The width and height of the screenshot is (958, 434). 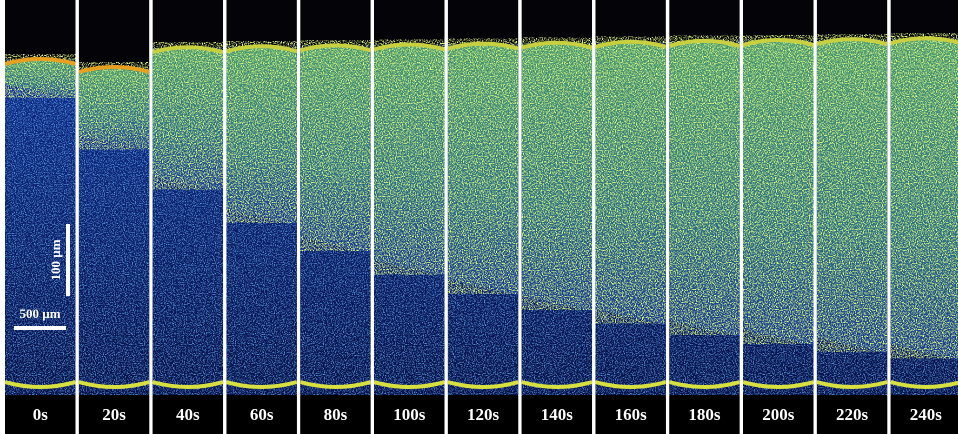 I want to click on panel: 180s, so click(x=704, y=217).